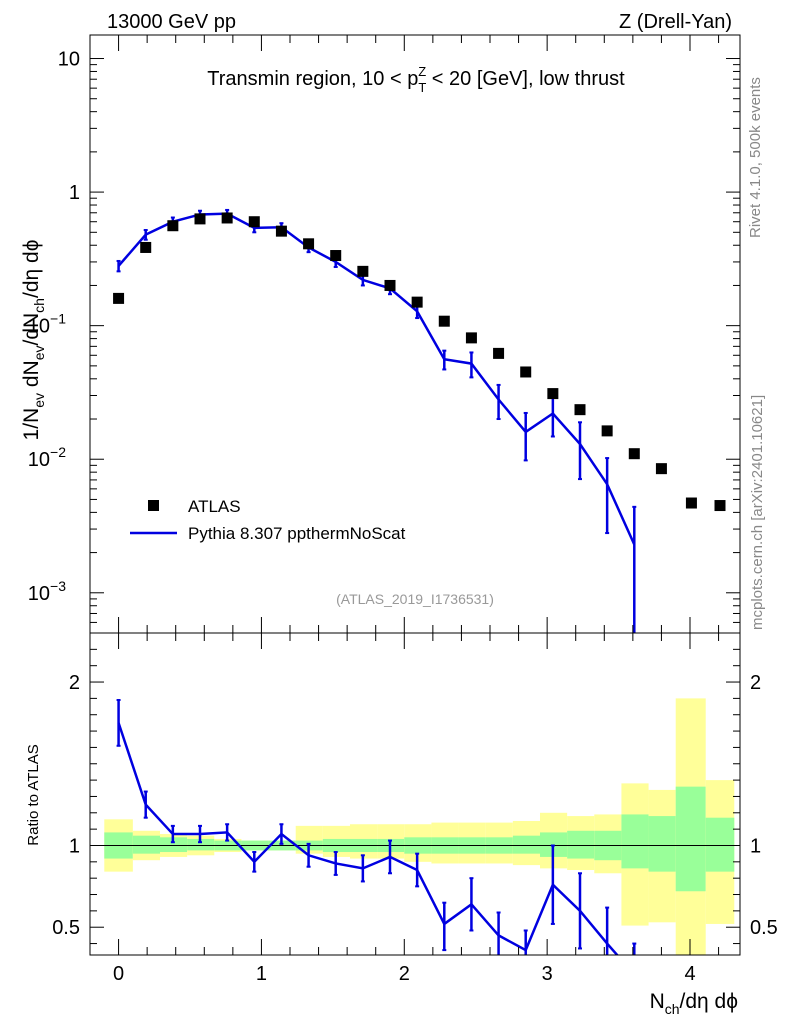 The width and height of the screenshot is (786, 1024). I want to click on ratio-line, so click(368, 838).